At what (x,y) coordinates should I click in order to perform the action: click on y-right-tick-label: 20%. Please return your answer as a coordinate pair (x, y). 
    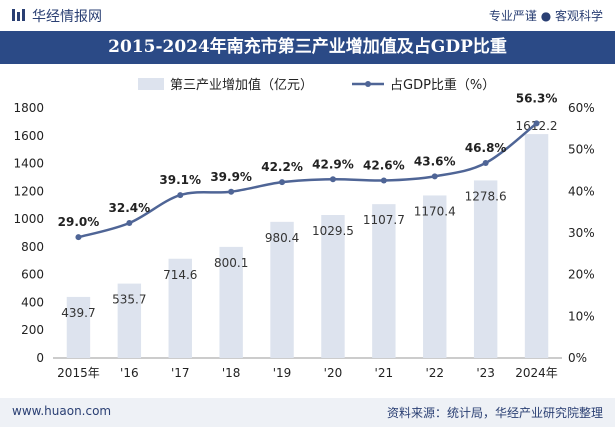
    Looking at the image, I should click on (581, 275).